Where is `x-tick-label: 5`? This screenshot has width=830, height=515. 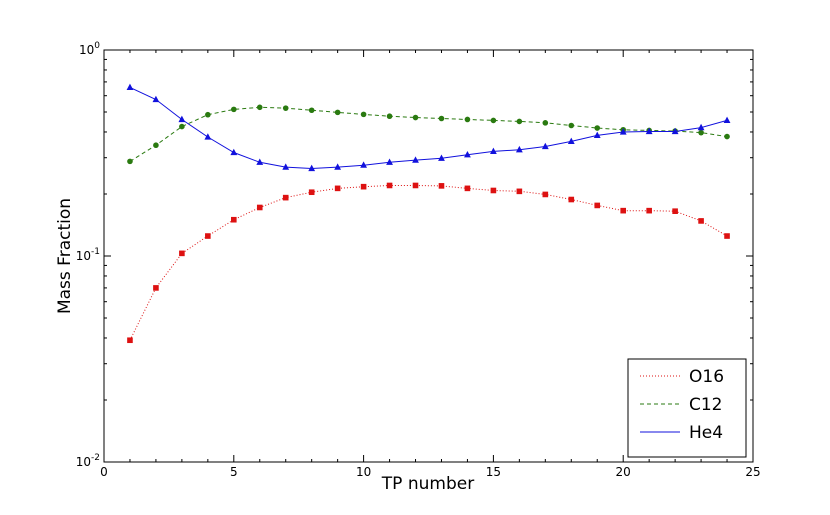
x-tick-label: 5 is located at coordinates (234, 472).